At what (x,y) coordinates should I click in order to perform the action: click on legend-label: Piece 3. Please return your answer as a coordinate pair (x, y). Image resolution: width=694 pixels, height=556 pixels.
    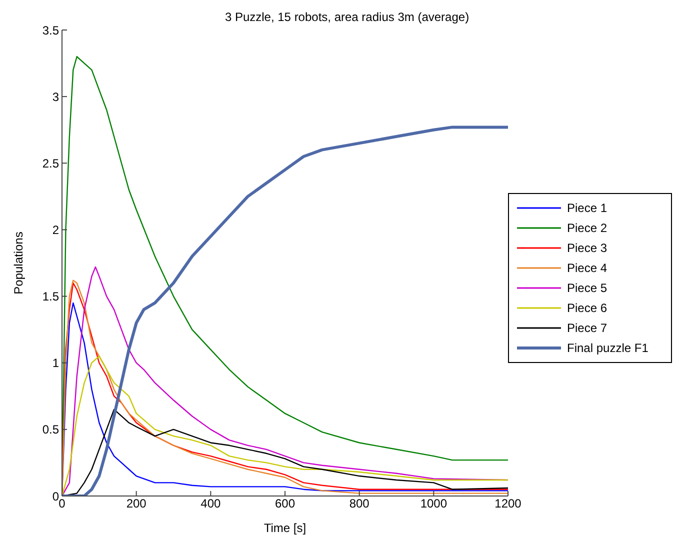
    Looking at the image, I should click on (587, 248).